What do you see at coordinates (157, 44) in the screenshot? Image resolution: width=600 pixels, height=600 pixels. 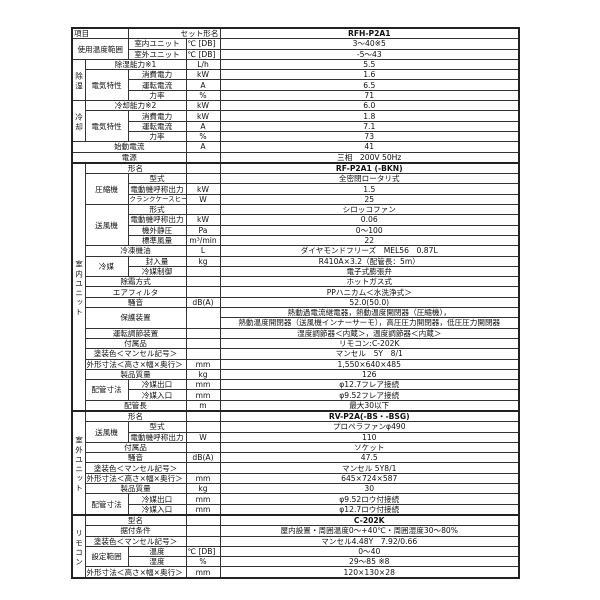 I see `row-label: 室内ユニット` at bounding box center [157, 44].